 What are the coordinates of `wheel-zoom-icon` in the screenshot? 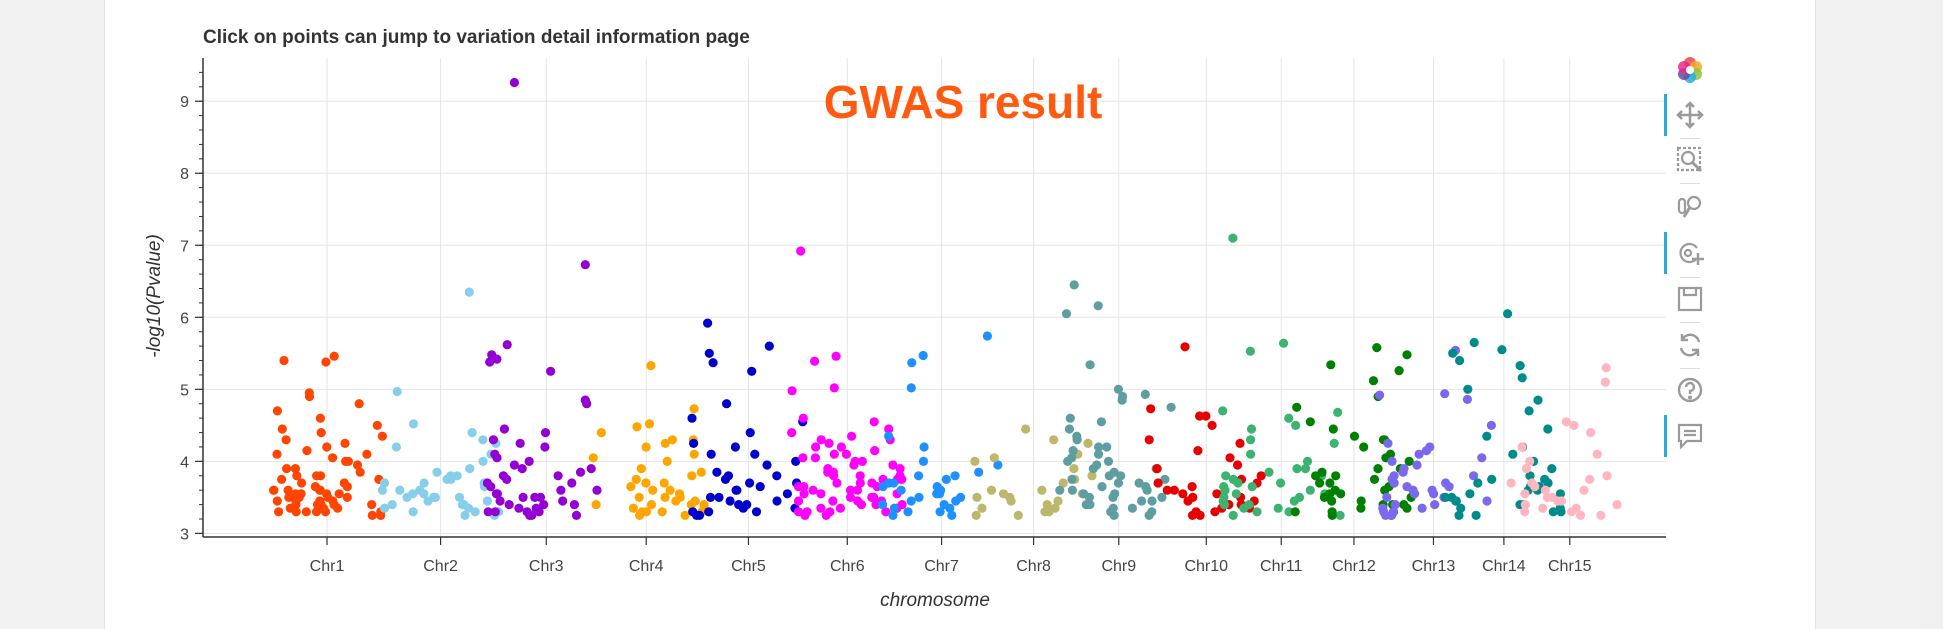 It's located at (1690, 206).